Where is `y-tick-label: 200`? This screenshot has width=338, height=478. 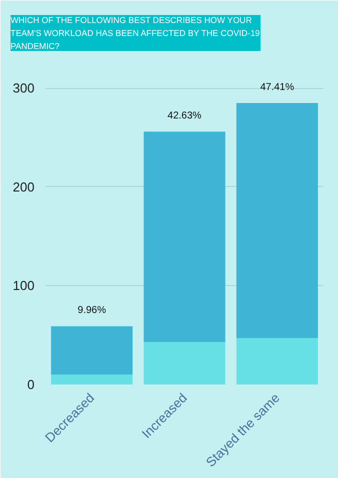 y-tick-label: 200 is located at coordinates (23, 186).